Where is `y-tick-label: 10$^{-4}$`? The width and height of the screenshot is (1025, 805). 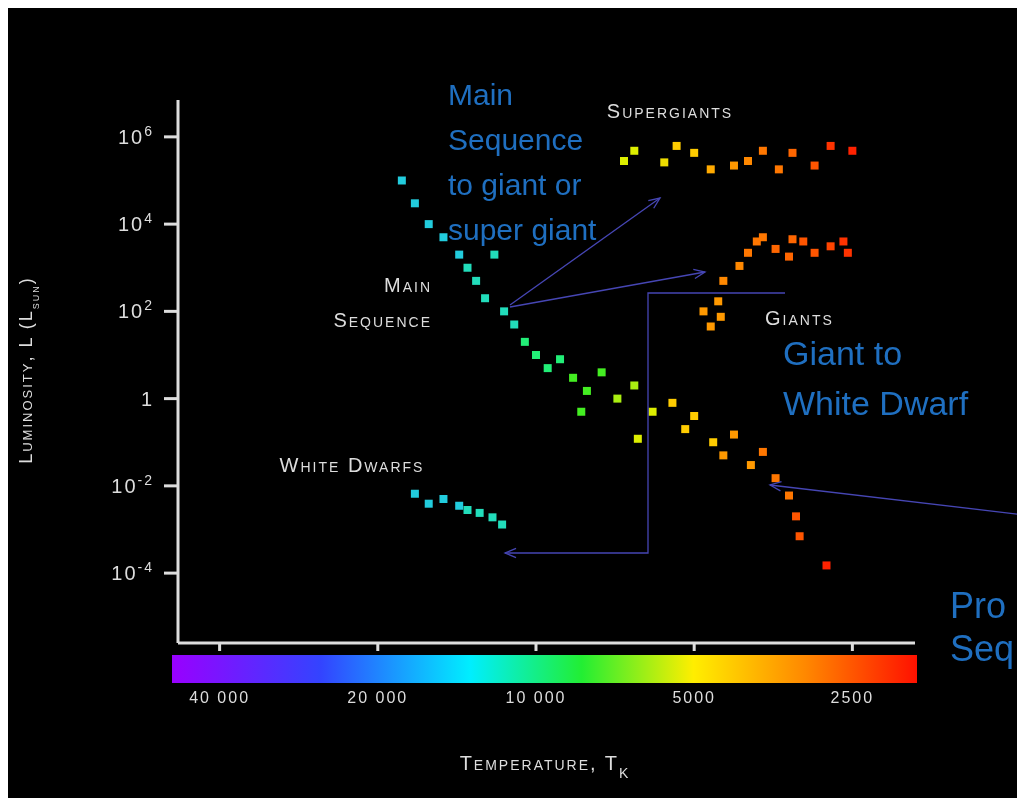
y-tick-label: 10$^{-4}$ is located at coordinates (132, 572).